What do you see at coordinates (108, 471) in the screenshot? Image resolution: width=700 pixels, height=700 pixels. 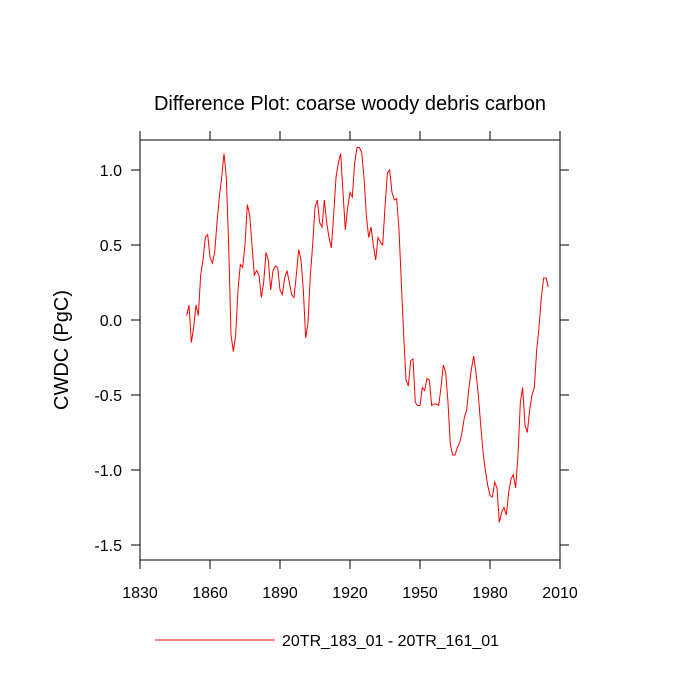 I see `y-tick-label: -1.0` at bounding box center [108, 471].